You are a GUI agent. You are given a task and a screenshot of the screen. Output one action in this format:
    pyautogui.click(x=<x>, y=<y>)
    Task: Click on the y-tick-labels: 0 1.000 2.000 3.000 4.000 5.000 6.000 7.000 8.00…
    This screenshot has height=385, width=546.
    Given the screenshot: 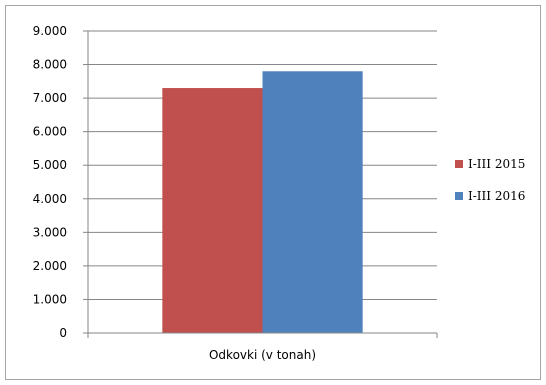 What is the action you would take?
    pyautogui.click(x=50, y=182)
    